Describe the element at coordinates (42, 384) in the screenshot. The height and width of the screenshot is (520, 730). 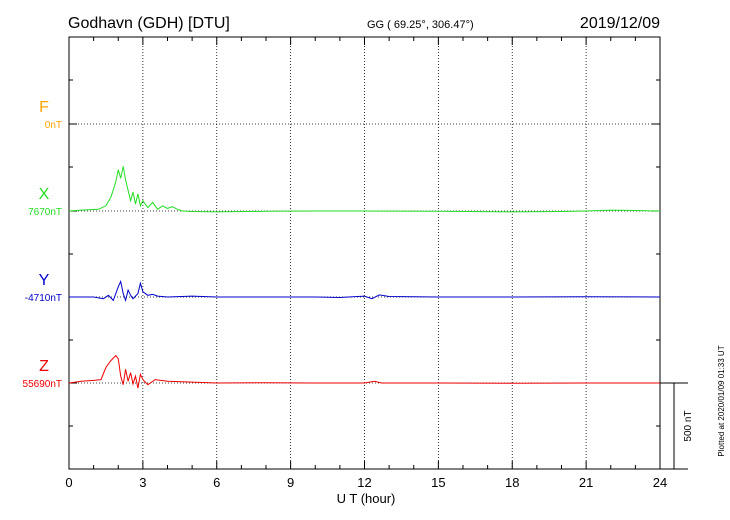
I see `channel-z-baseline: 55690nT` at that location.